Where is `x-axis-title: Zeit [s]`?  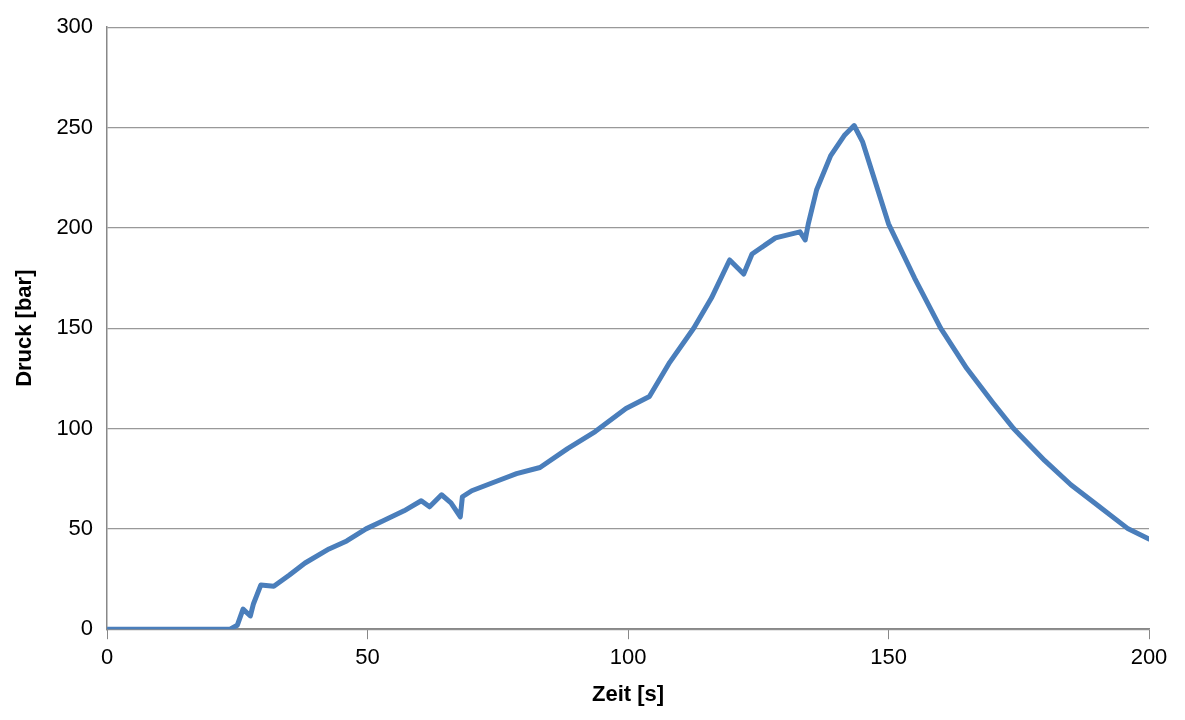
x-axis-title: Zeit [s] is located at coordinates (628, 693).